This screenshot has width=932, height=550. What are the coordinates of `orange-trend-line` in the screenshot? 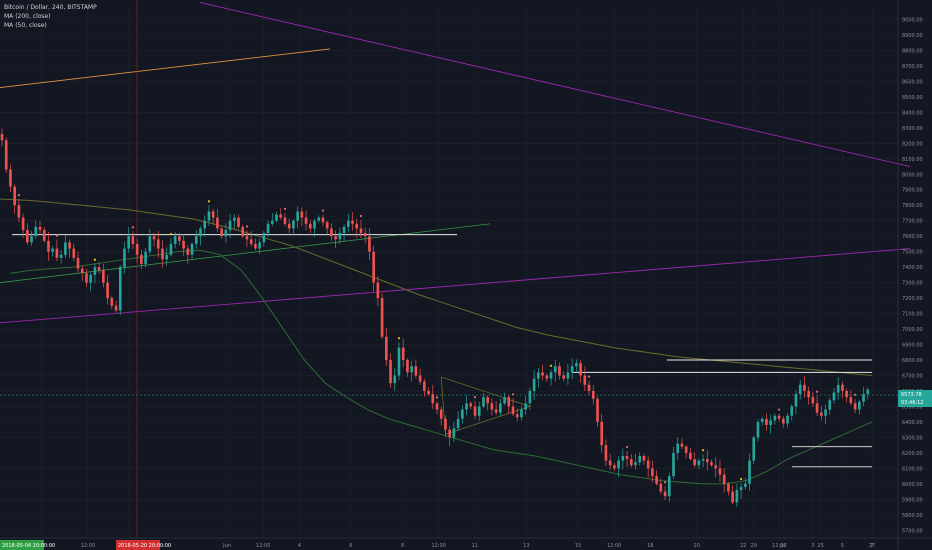 It's located at (165, 68).